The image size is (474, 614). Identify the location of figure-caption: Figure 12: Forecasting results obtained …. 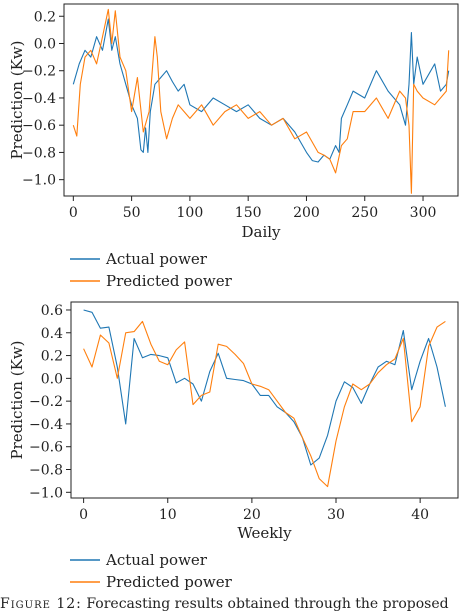
(237, 604).